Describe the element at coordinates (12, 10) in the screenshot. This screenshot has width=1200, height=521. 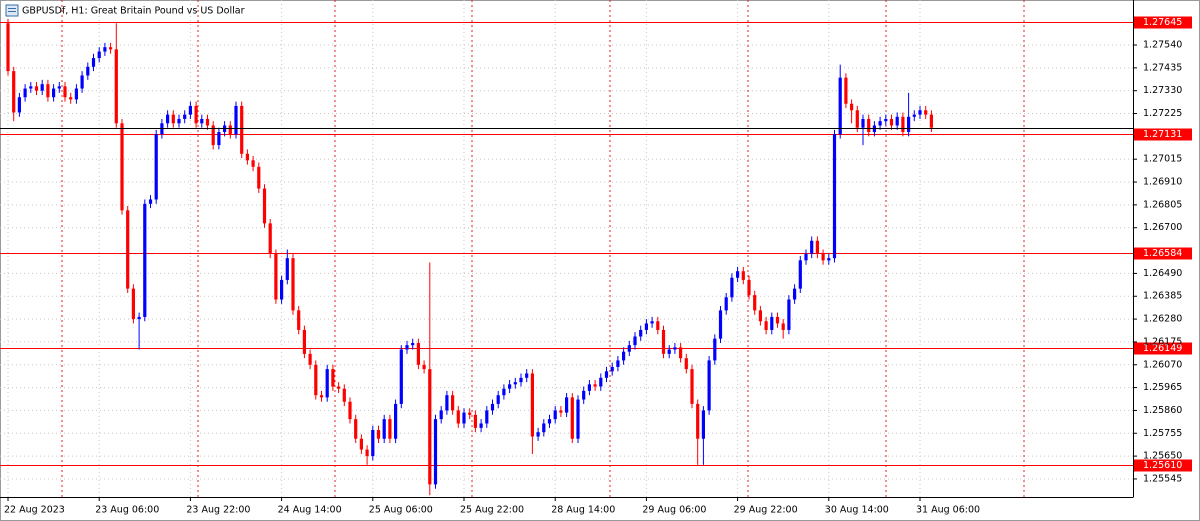
I see `chart-icon` at that location.